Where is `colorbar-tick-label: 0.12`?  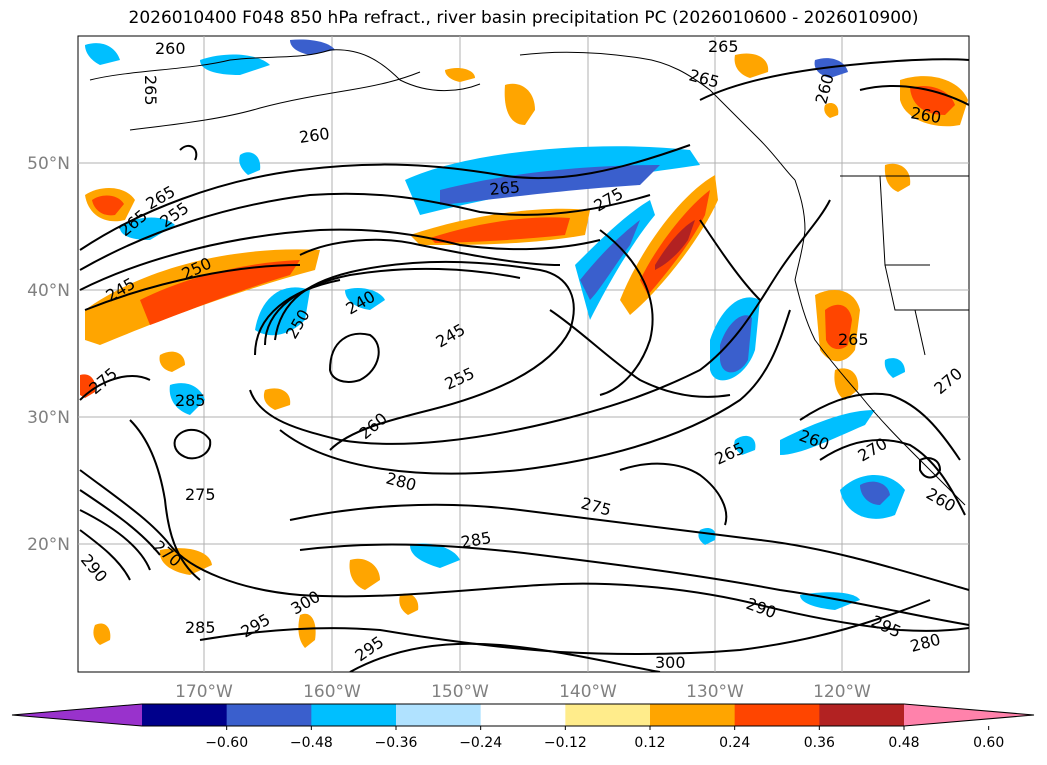 colorbar-tick-label: 0.12 is located at coordinates (649, 743).